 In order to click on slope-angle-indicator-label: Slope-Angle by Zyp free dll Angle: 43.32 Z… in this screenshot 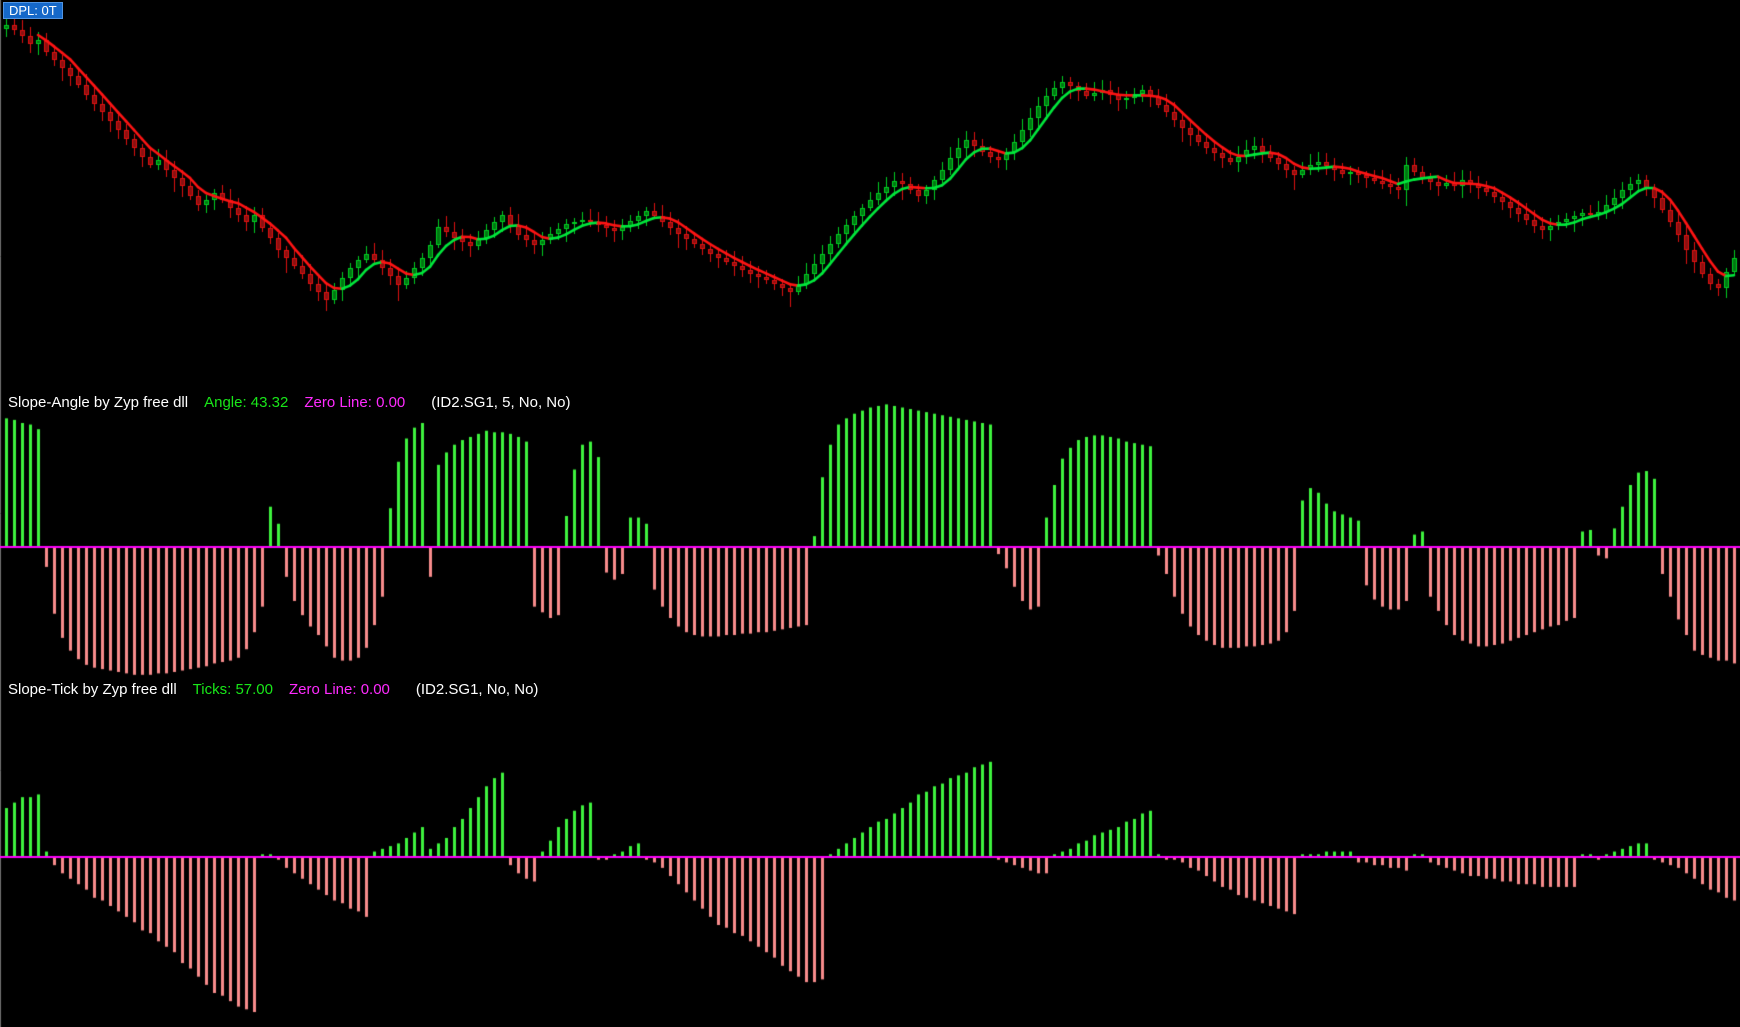, I will do `click(289, 402)`.